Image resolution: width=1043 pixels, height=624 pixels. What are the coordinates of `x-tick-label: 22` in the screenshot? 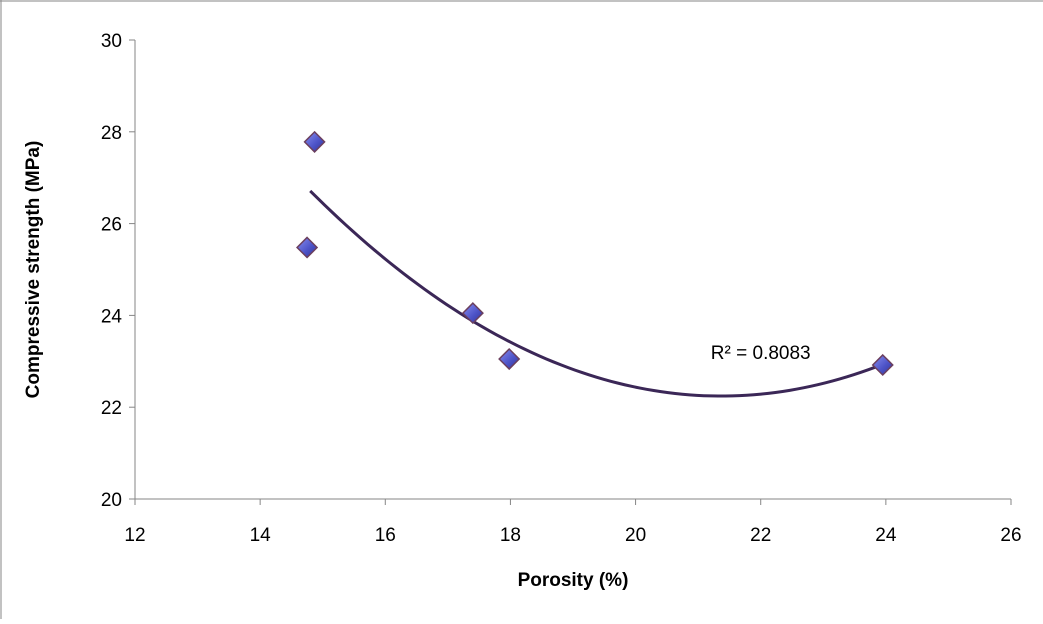 It's located at (760, 535).